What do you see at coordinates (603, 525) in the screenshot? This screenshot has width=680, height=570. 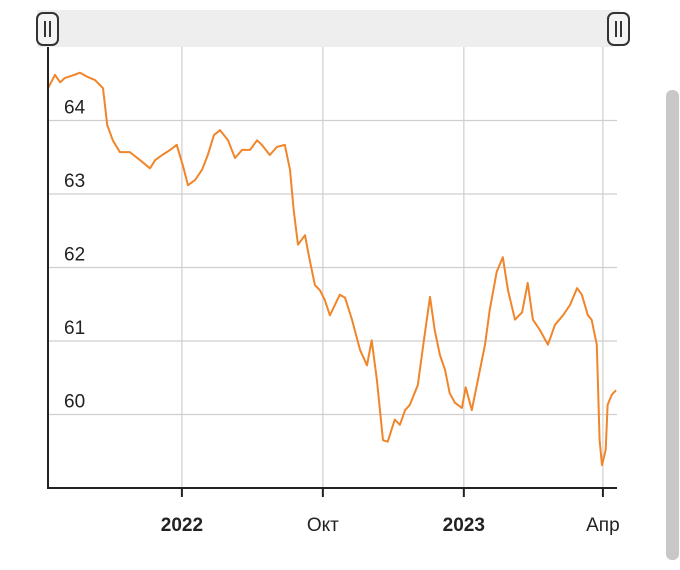 I see `x-tick-label: Апр` at bounding box center [603, 525].